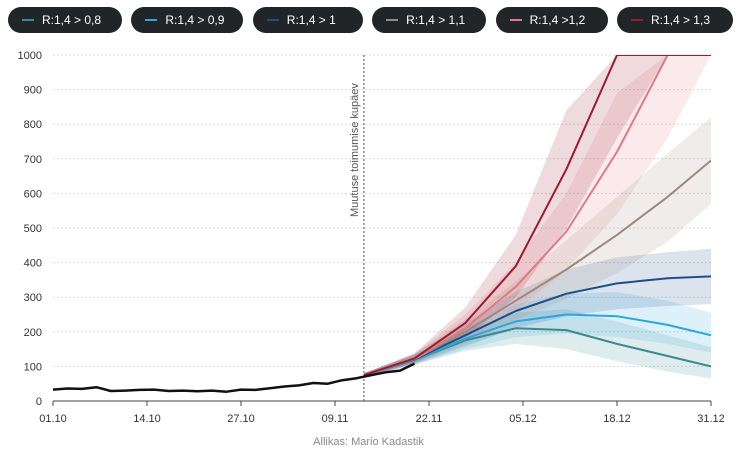 The height and width of the screenshot is (459, 737). Describe the element at coordinates (523, 419) in the screenshot. I see `x-tick-label: 05.12` at that location.